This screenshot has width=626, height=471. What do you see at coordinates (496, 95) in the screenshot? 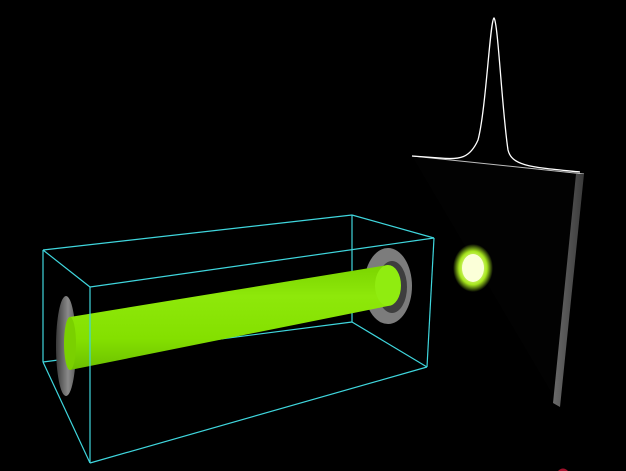
I see `intensity-profile-curve` at bounding box center [496, 95].